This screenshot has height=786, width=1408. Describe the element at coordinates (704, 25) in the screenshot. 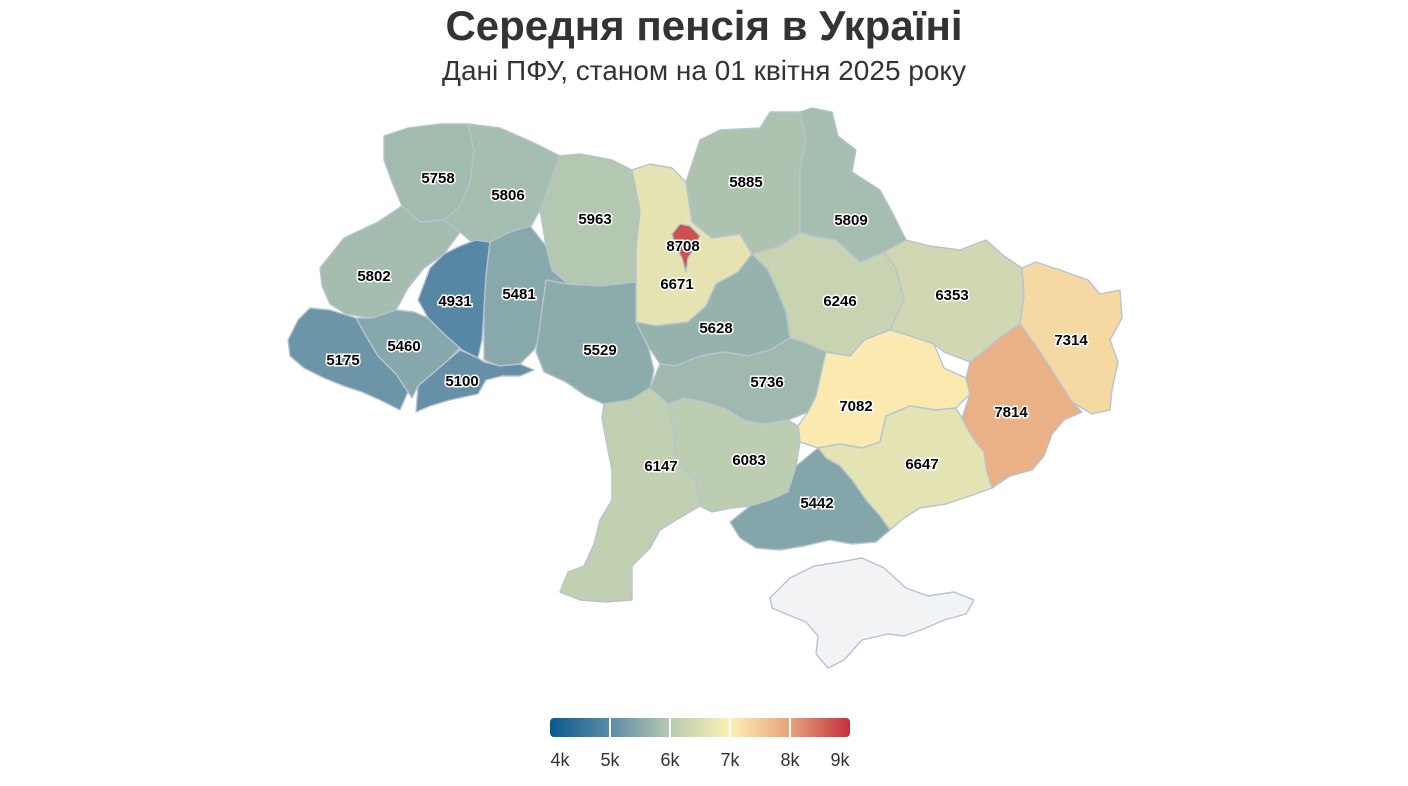

I see `map-title: Середня пенсія в Україні` at that location.